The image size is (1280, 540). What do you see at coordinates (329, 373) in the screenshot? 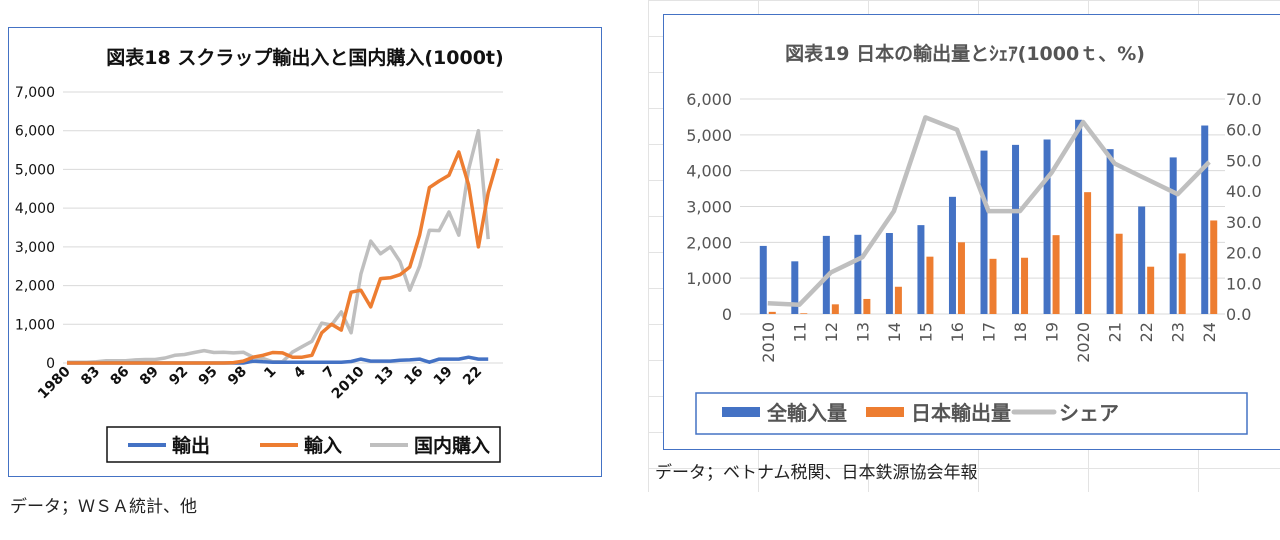
I see `x-tick-label: 7` at bounding box center [329, 373].